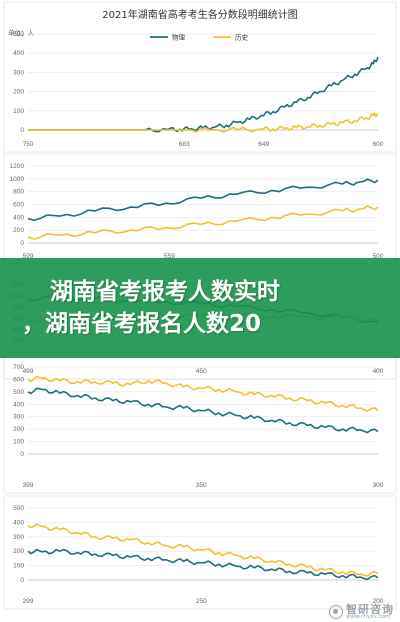  What do you see at coordinates (263, 144) in the screenshot?
I see `x-tick-label: 649` at bounding box center [263, 144].